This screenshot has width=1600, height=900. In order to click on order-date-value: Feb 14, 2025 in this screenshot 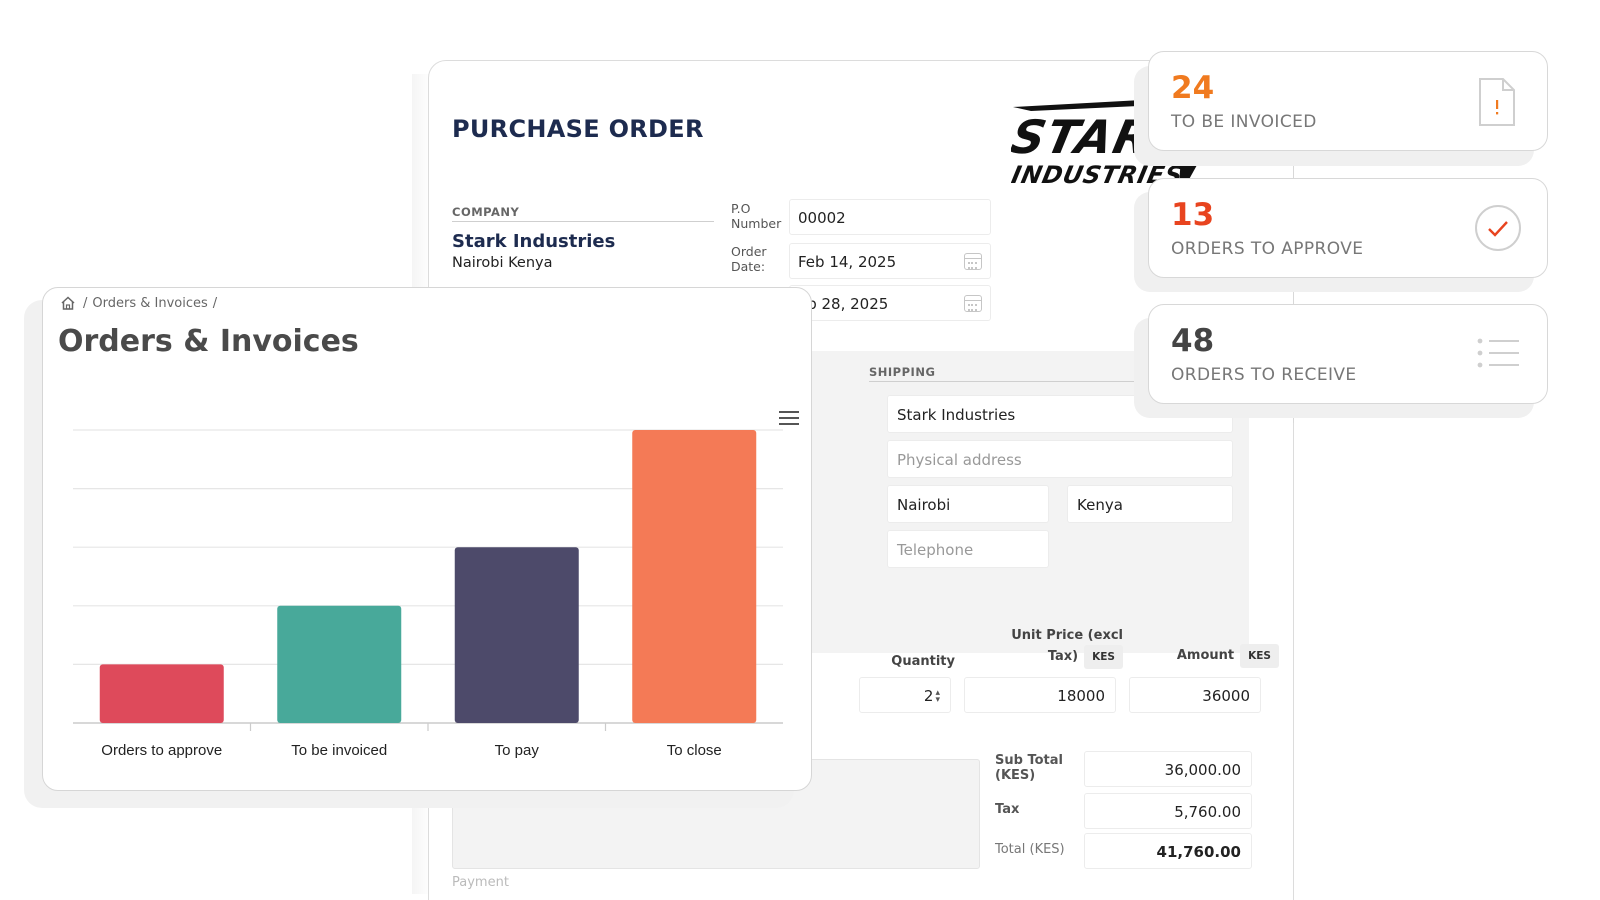, I will do `click(847, 262)`.